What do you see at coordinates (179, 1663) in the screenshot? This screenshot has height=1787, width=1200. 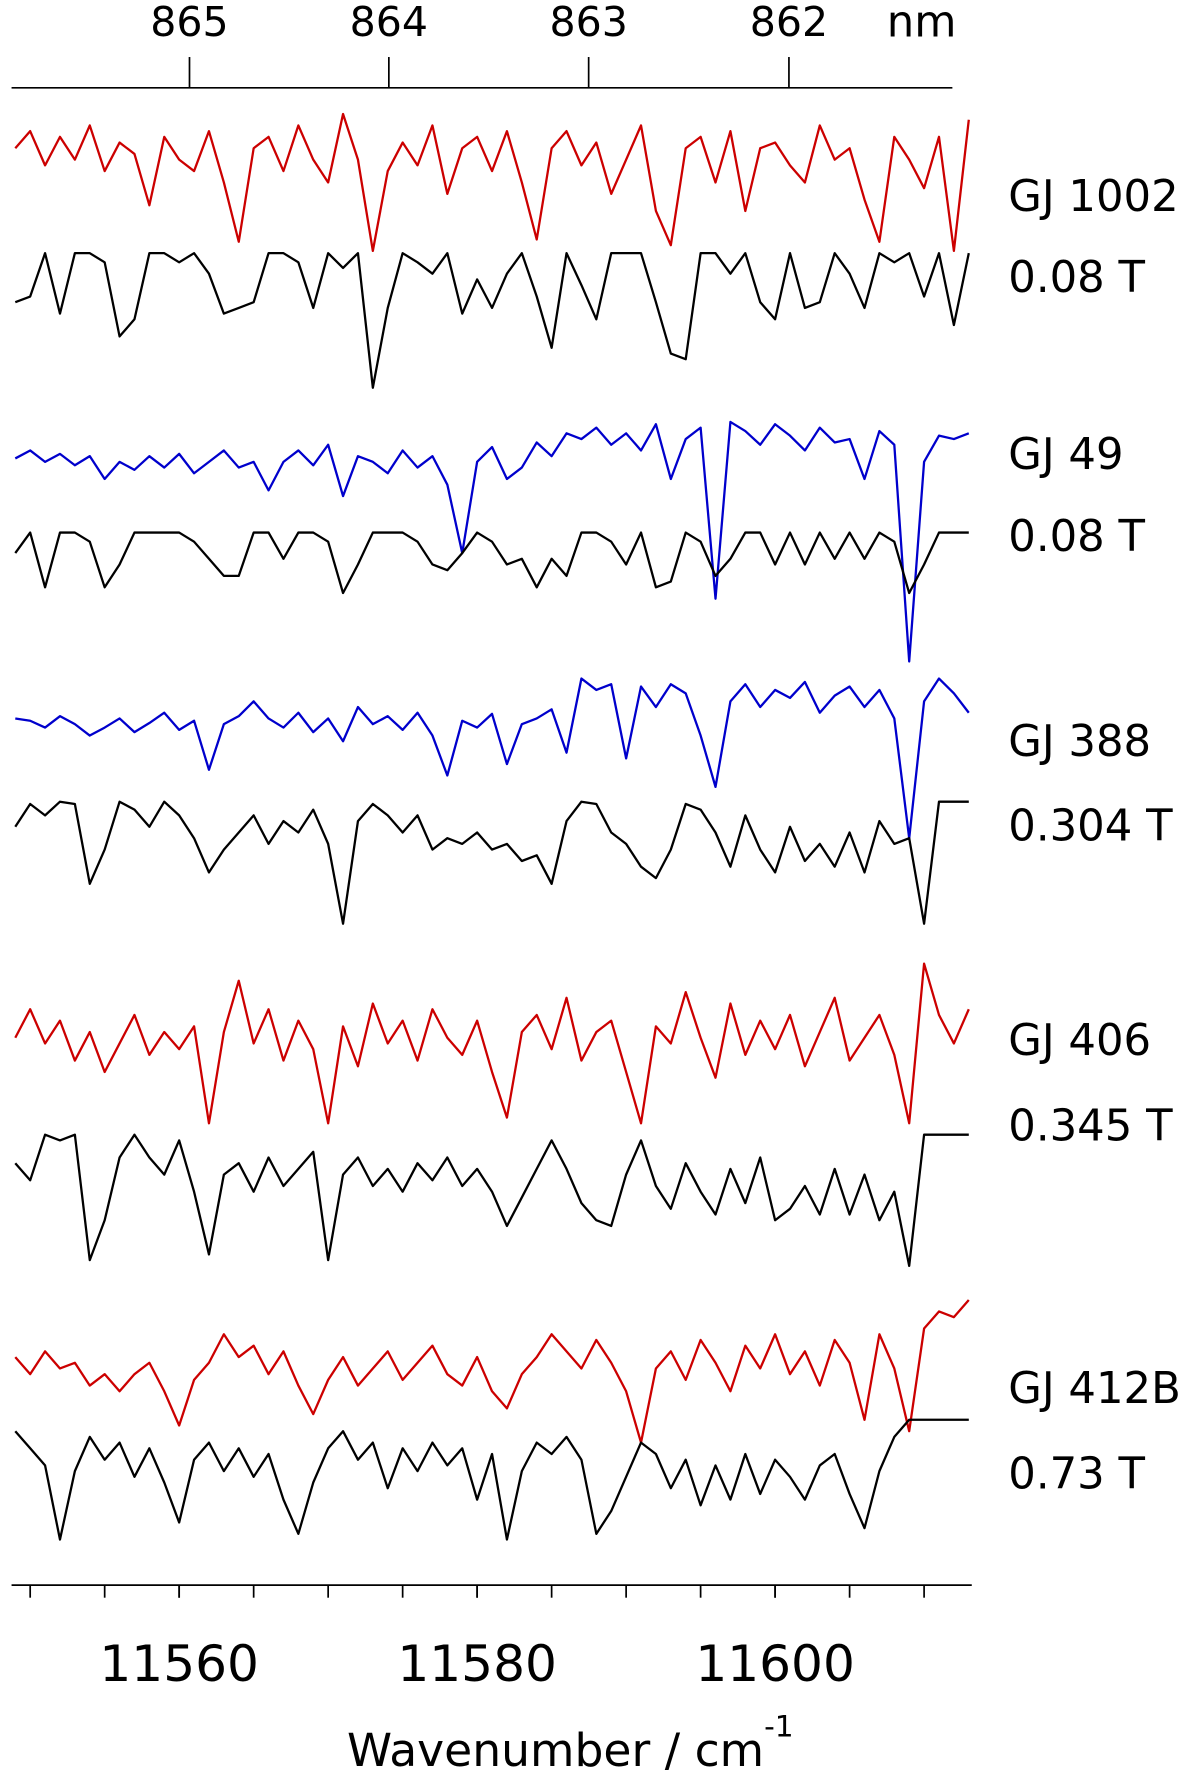 I see `x-tick-label: 11560` at bounding box center [179, 1663].